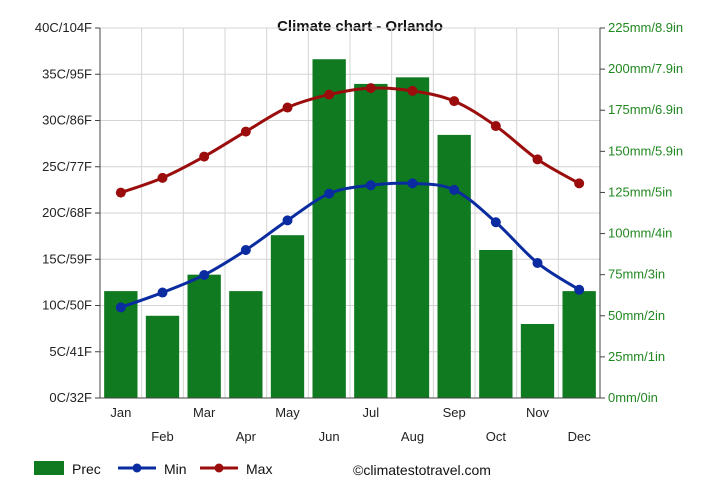 The height and width of the screenshot is (503, 720). I want to click on min-point-aug, so click(412, 183).